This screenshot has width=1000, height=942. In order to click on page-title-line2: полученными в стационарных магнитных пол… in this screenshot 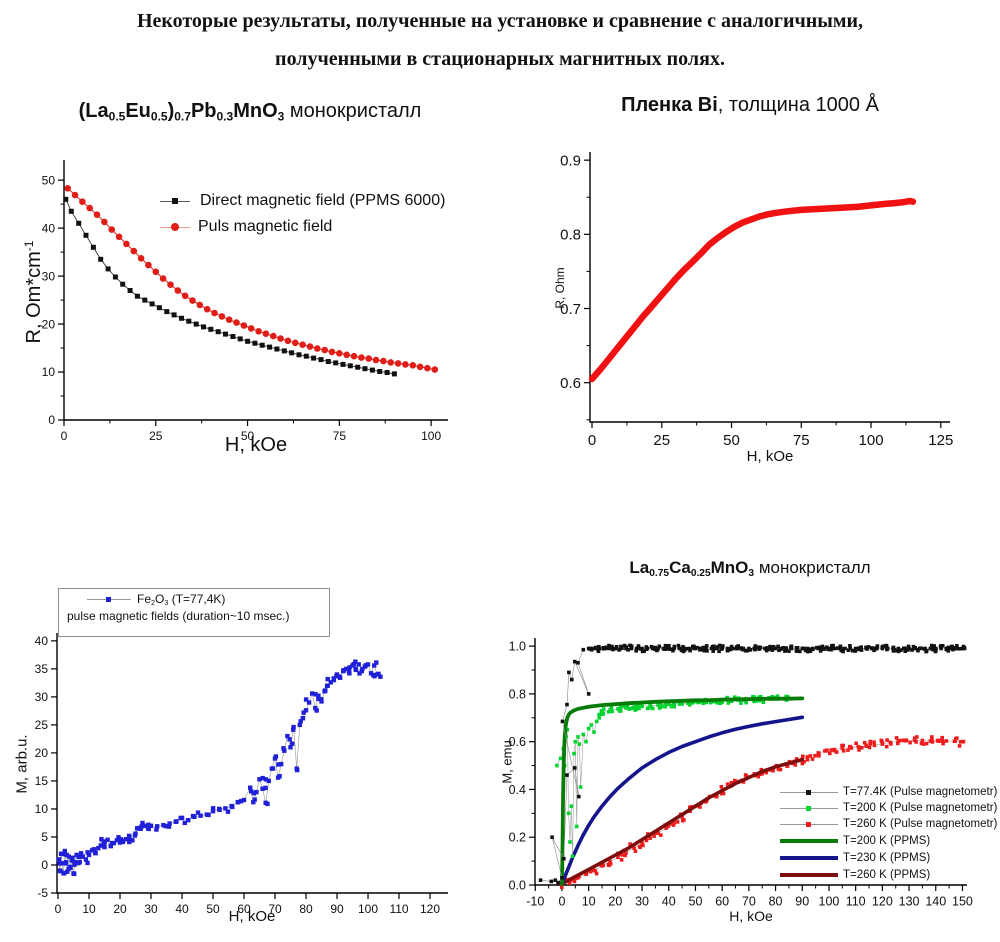, I will do `click(500, 59)`.